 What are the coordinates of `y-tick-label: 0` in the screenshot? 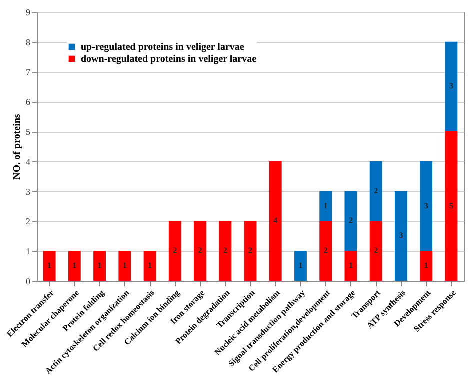 It's located at (28, 281).